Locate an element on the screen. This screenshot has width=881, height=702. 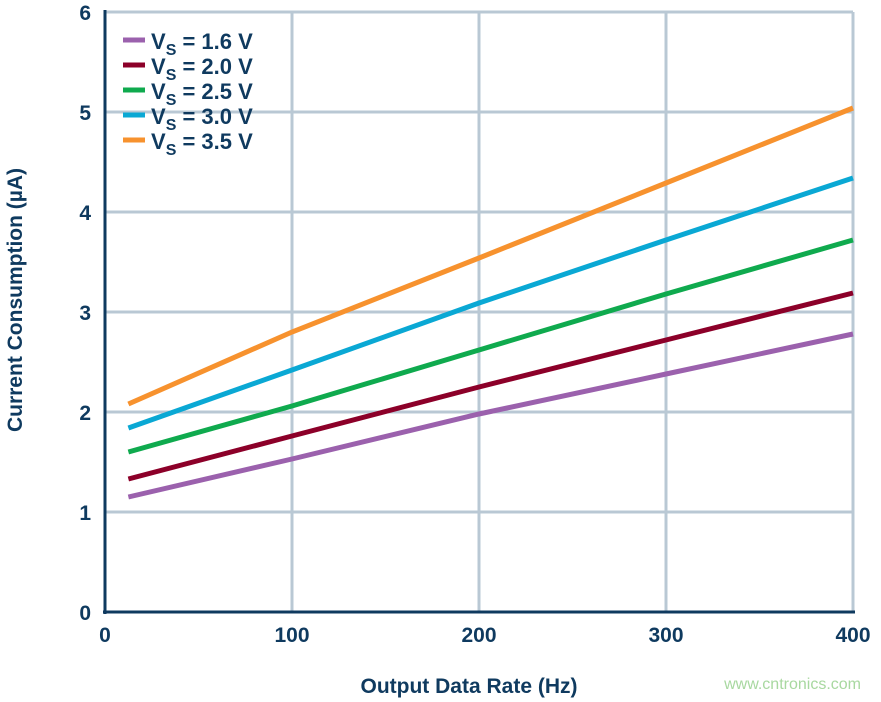
legend-label: VS = 3.0 V is located at coordinates (202, 119).